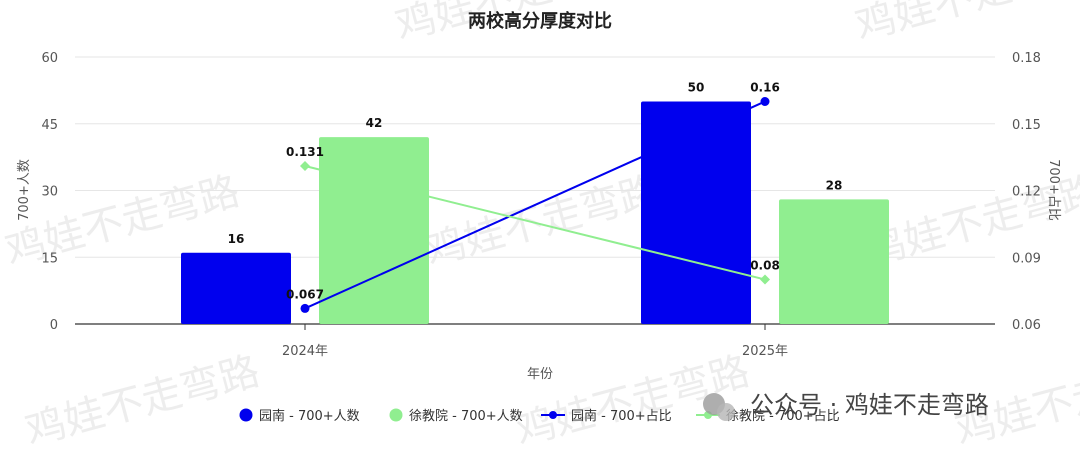 The height and width of the screenshot is (449, 1080). What do you see at coordinates (309, 416) in the screenshot?
I see `legend-label: 园南 - 700+人数` at bounding box center [309, 416].